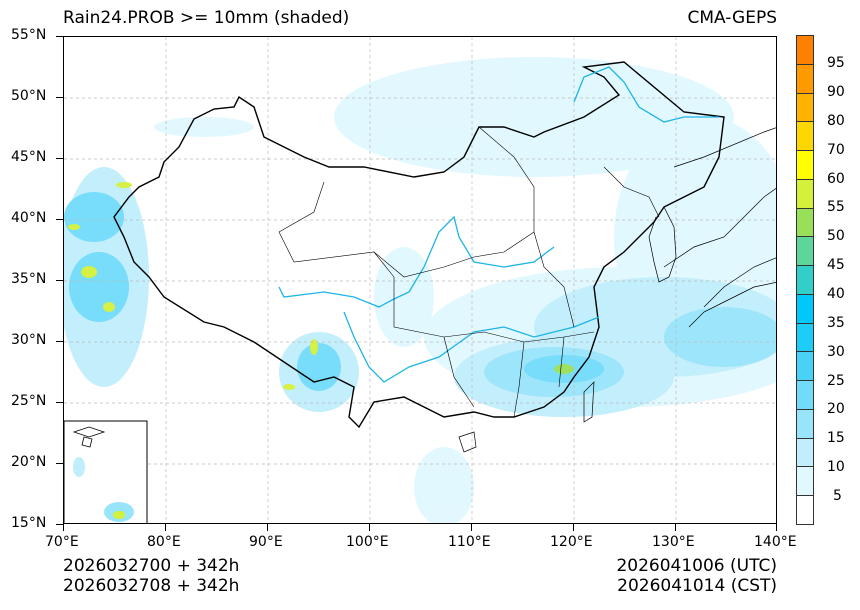 The image size is (860, 610). I want to click on lat-tick-25: 25°N, so click(29, 401).